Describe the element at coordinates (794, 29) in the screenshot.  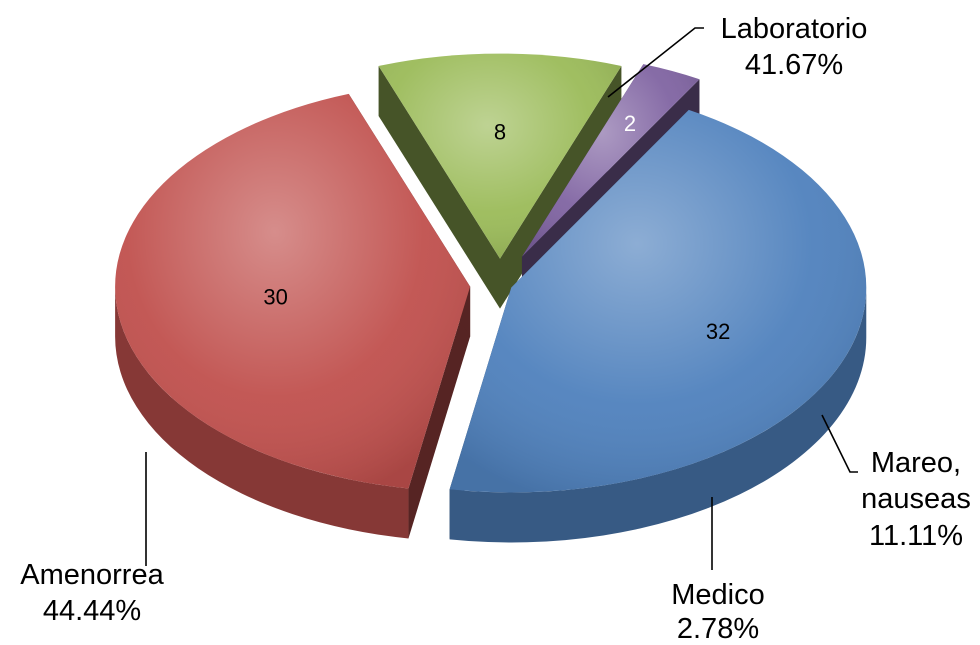
I see `category-name: Laboratorio` at that location.